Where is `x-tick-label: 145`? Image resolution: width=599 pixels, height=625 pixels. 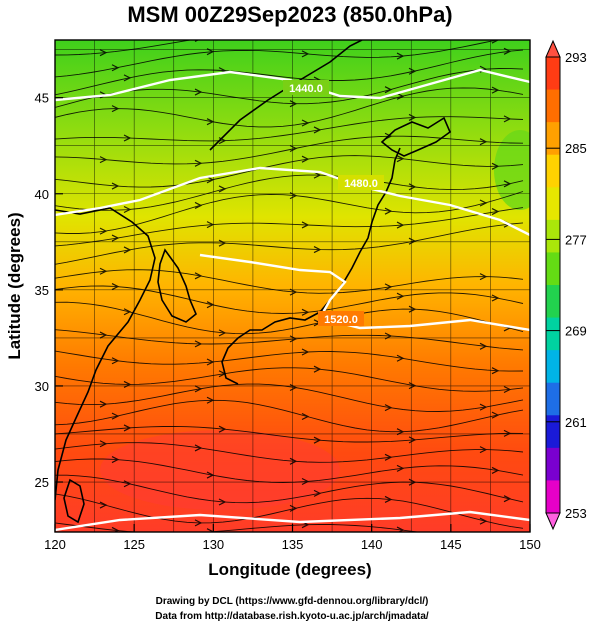
x-tick-label: 145 is located at coordinates (451, 544).